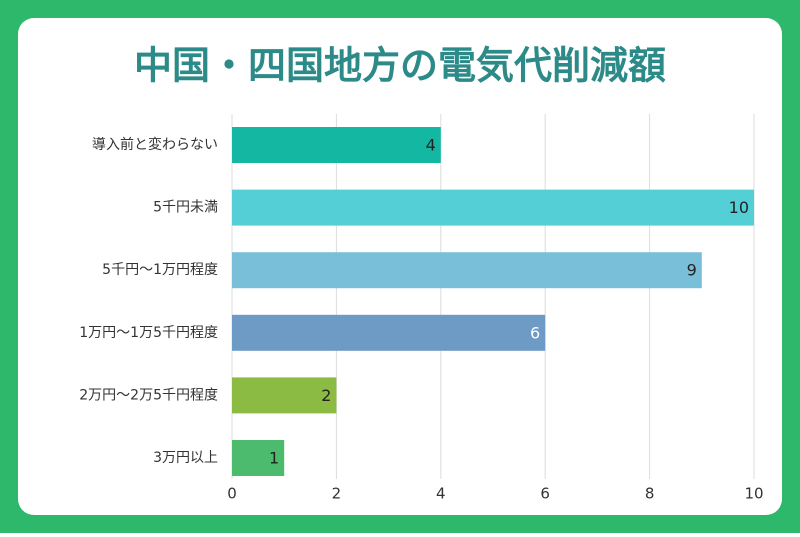 This screenshot has height=537, width=800. Describe the element at coordinates (431, 145) in the screenshot. I see `value-label: 4` at that location.